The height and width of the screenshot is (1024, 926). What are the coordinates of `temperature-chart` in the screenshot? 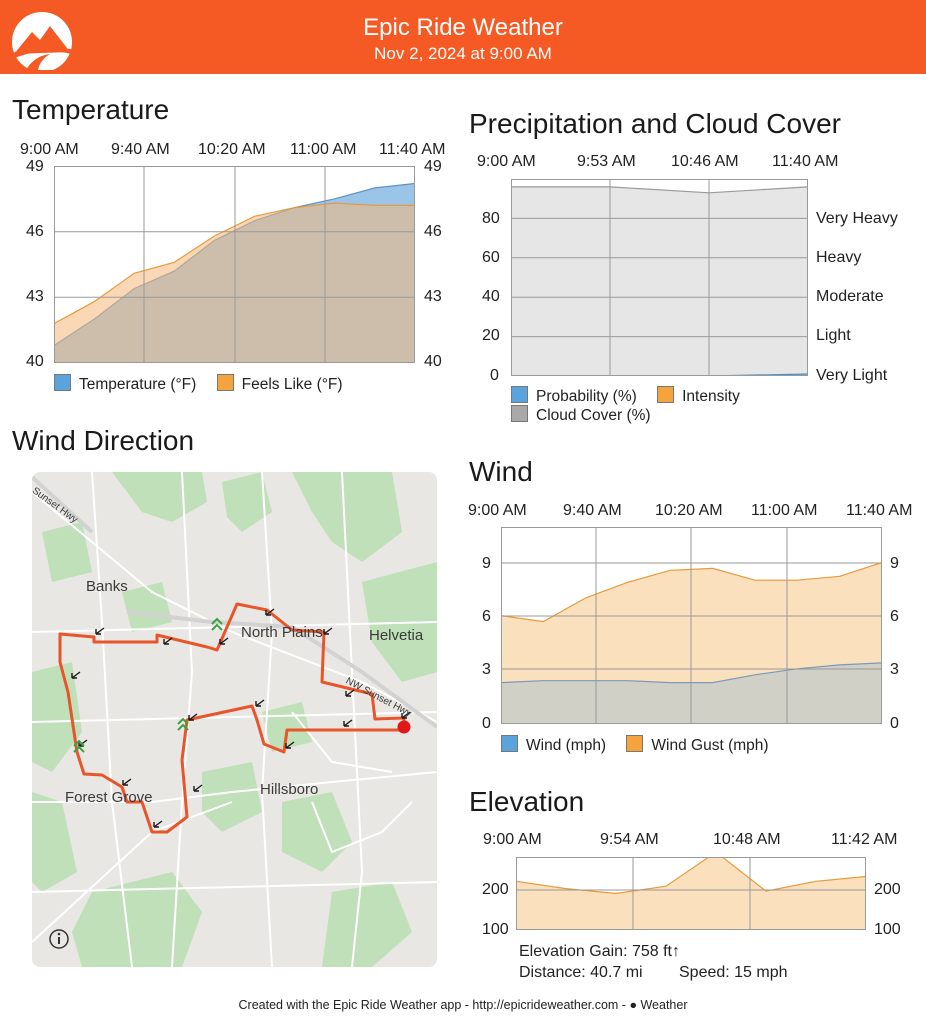 It's located at (234, 264).